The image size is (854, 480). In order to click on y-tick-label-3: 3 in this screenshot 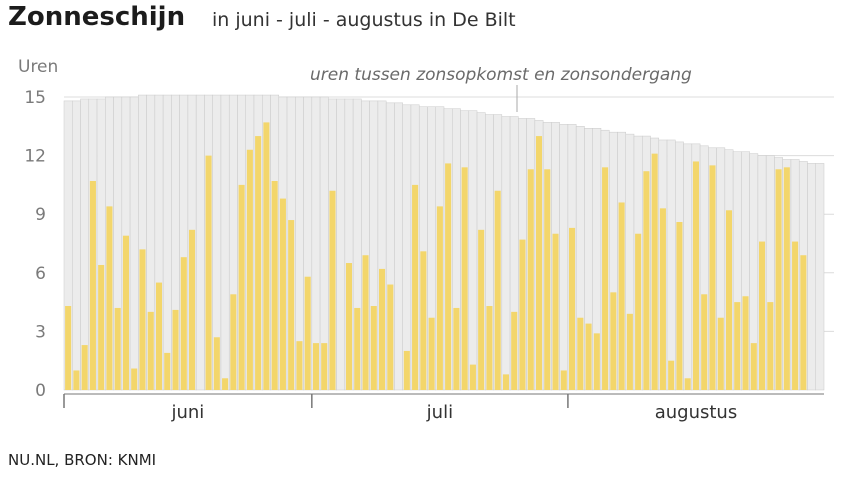, I will do `click(40, 332)`.